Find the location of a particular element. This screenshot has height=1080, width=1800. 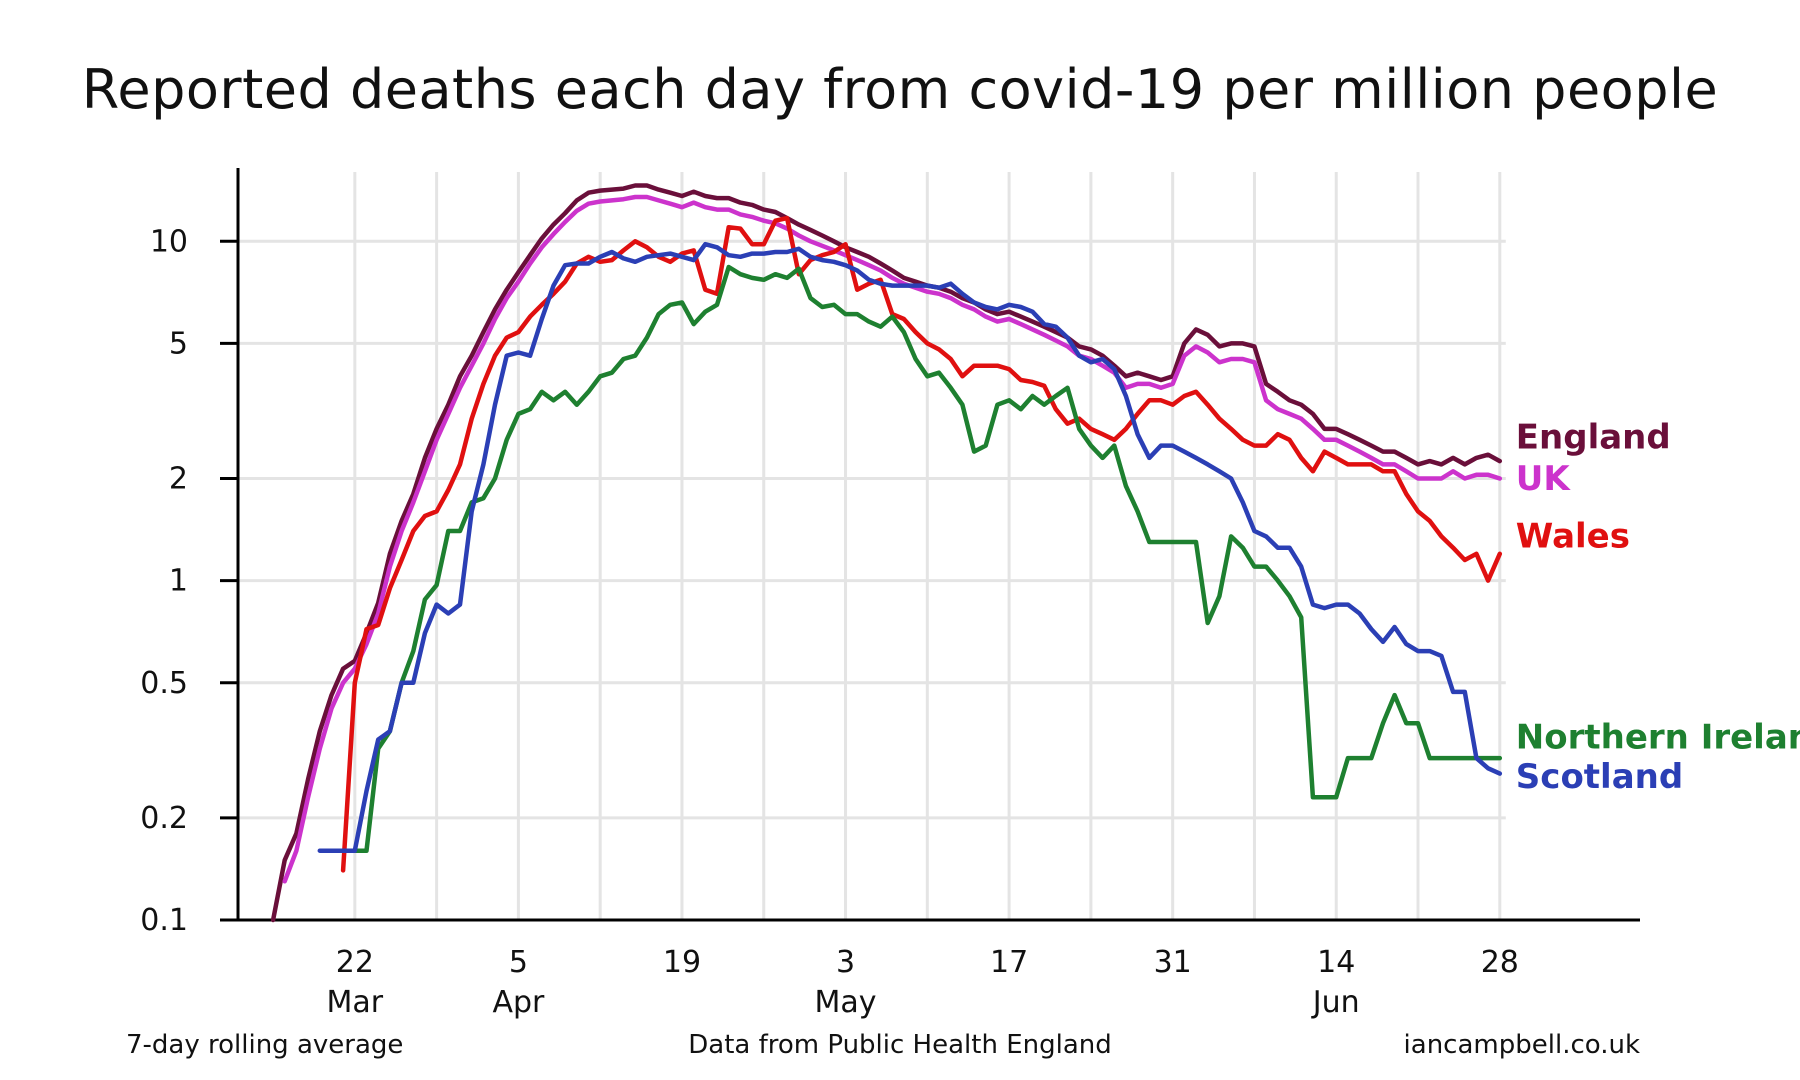

y-tick-label: 5 is located at coordinates (178, 343).